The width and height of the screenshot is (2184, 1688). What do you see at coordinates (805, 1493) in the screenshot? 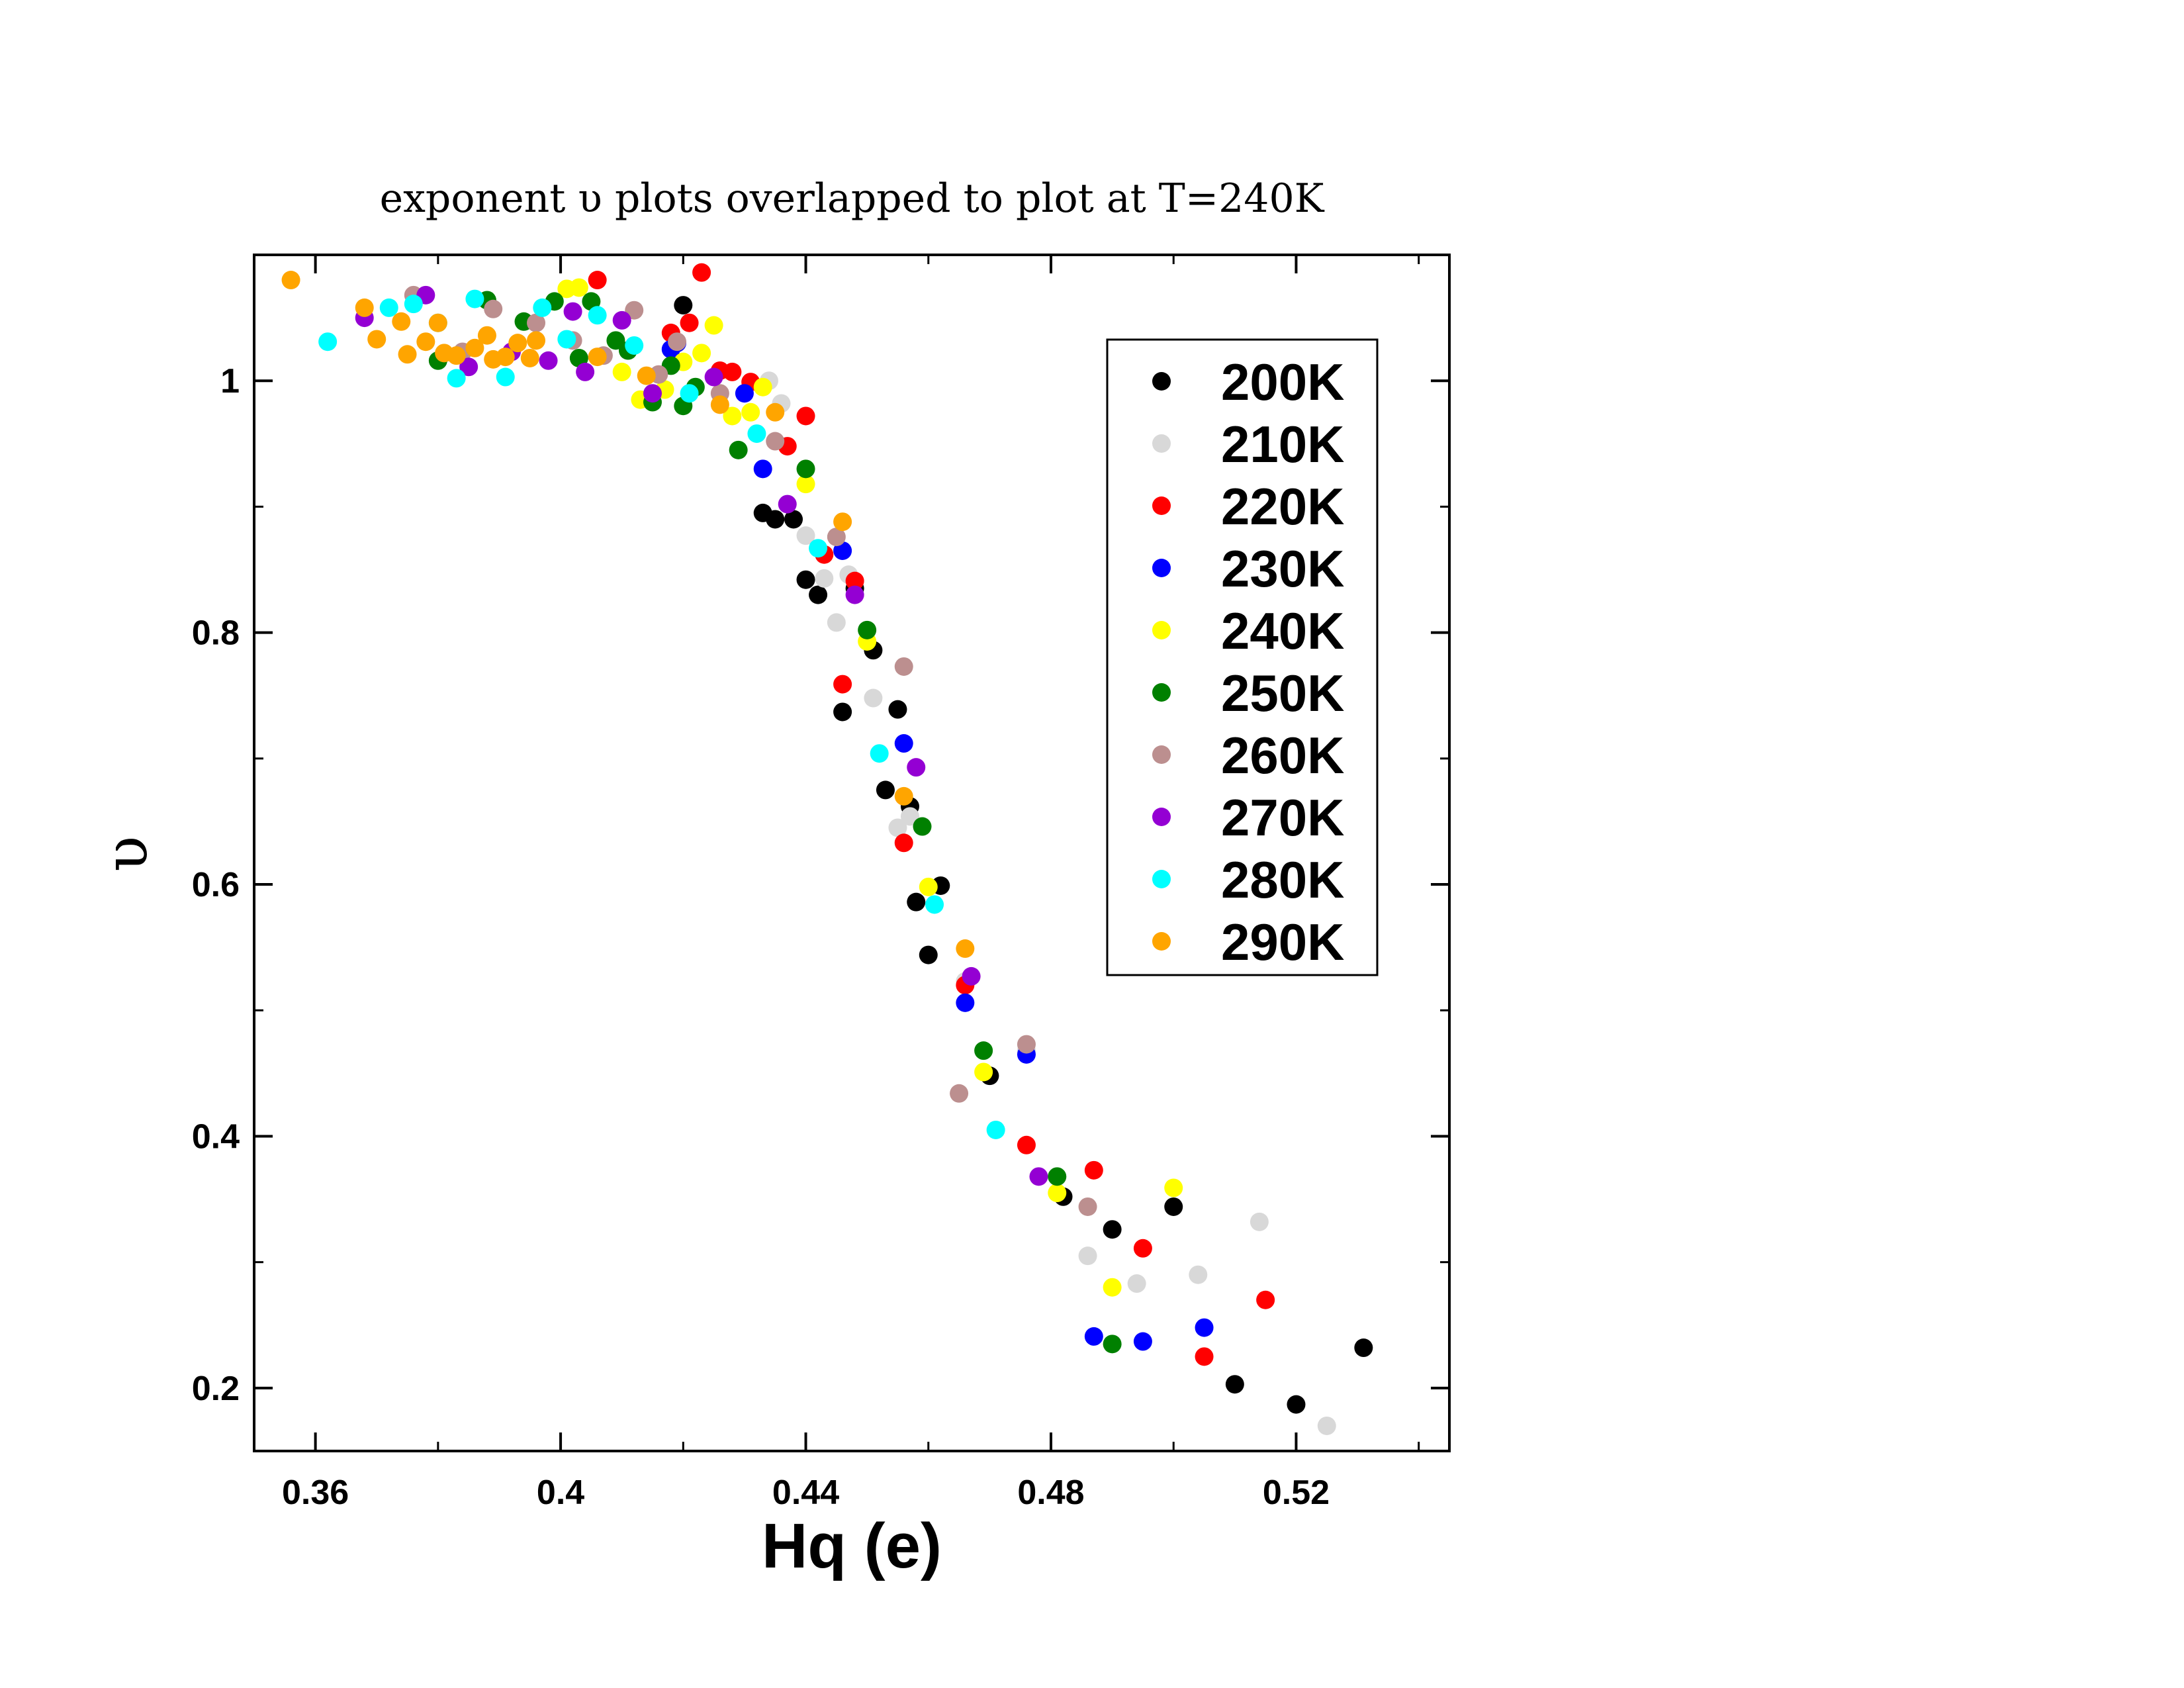
I see `x-tick-label: 0.44` at bounding box center [805, 1493].